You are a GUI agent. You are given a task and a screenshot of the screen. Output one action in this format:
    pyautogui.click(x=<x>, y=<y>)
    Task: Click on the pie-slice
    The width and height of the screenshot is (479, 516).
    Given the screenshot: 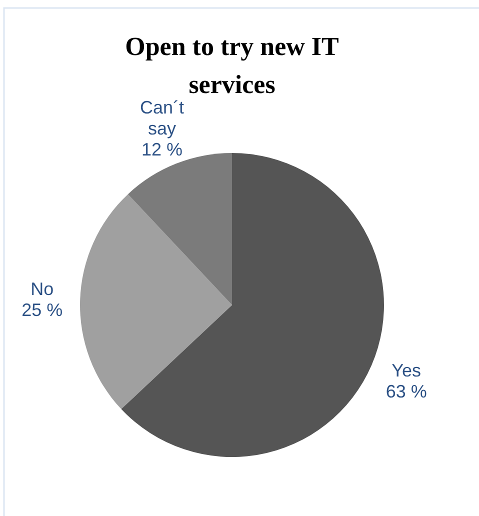 What is the action you would take?
    pyautogui.click(x=156, y=302)
    